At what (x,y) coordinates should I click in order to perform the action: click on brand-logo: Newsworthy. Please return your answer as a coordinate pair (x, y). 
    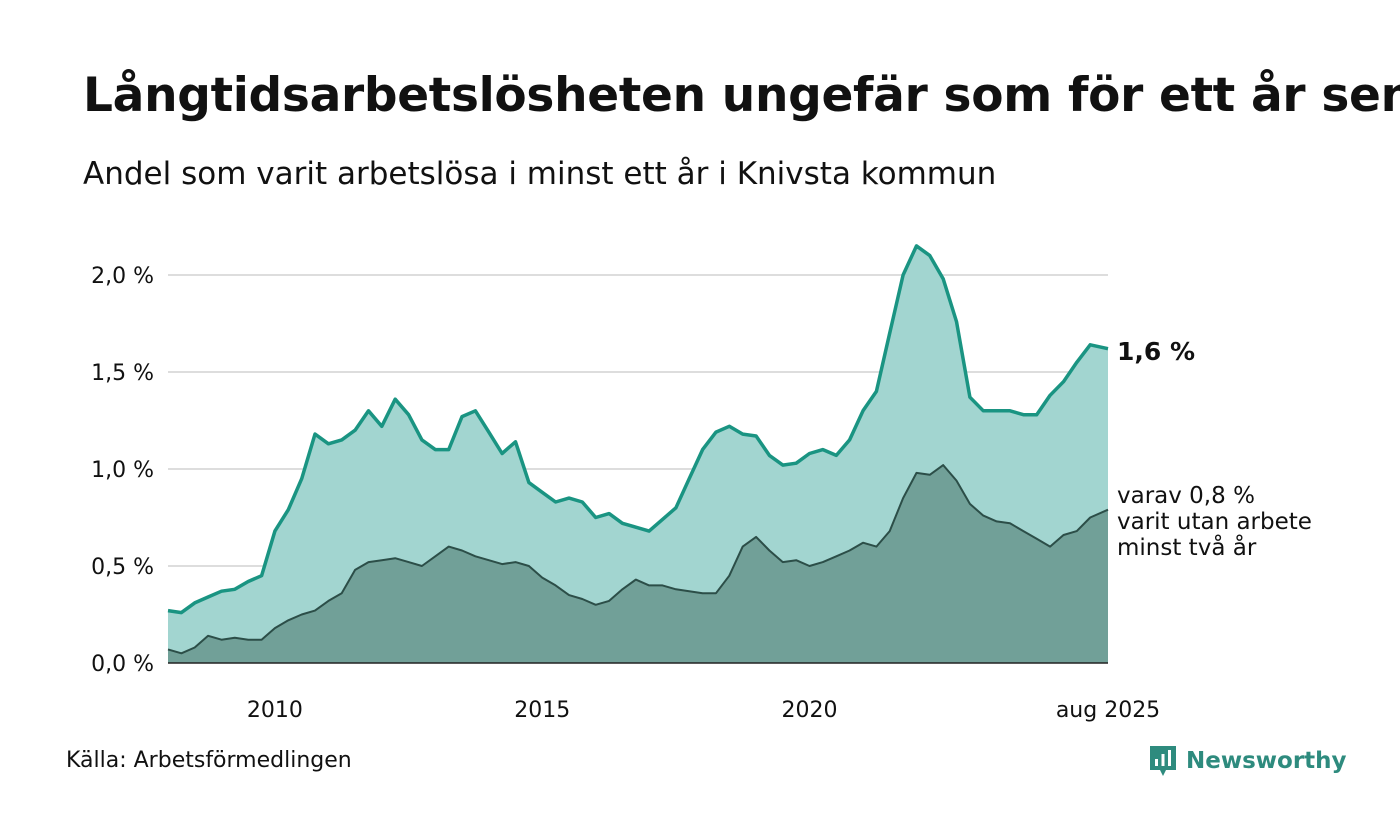
    Looking at the image, I should click on (1247, 761).